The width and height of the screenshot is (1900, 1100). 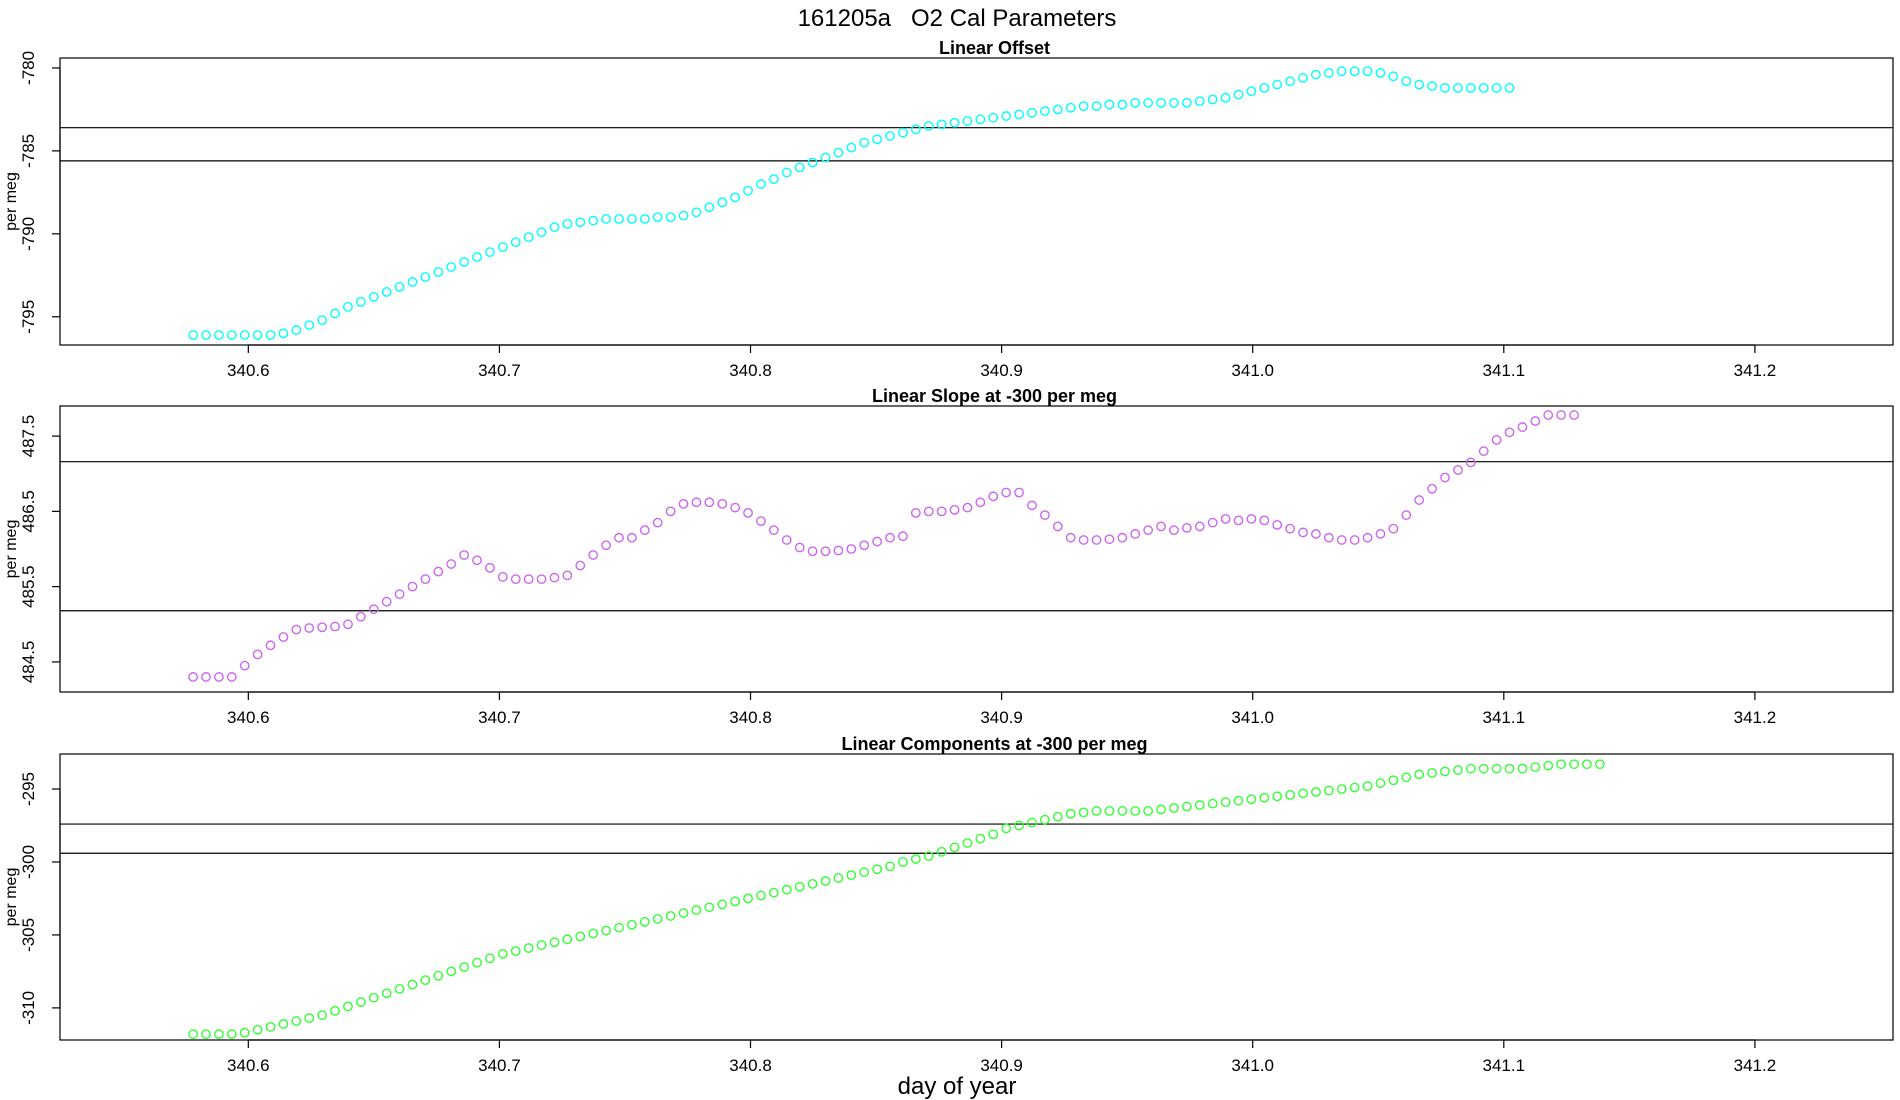 I want to click on panel-title: Linear Components at -300 per meg, so click(x=994, y=744).